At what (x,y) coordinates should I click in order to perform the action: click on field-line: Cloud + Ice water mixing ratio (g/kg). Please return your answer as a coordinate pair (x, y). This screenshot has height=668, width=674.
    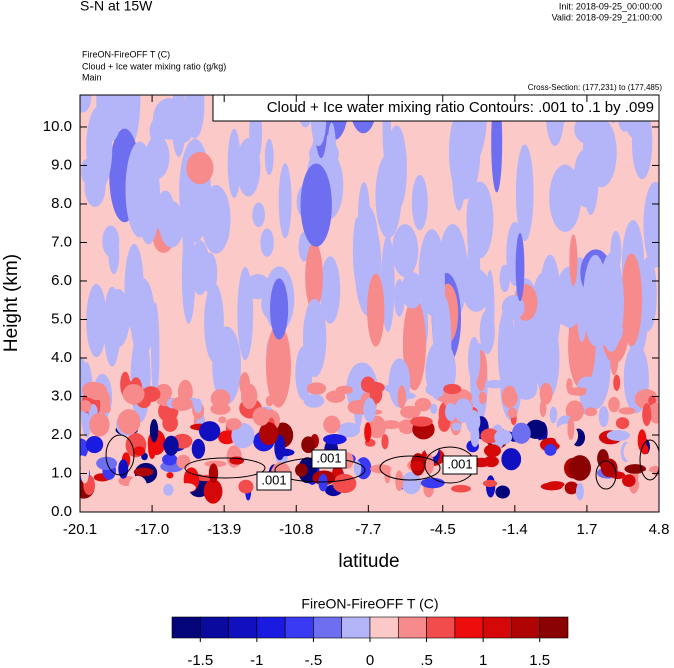
    Looking at the image, I should click on (154, 66).